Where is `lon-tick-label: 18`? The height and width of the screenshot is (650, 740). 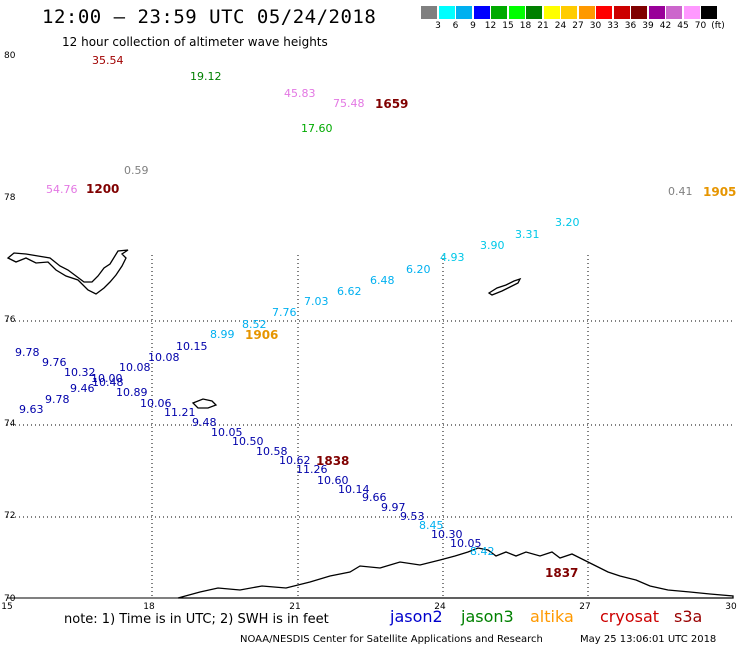
lon-tick-label: 18 is located at coordinates (149, 607).